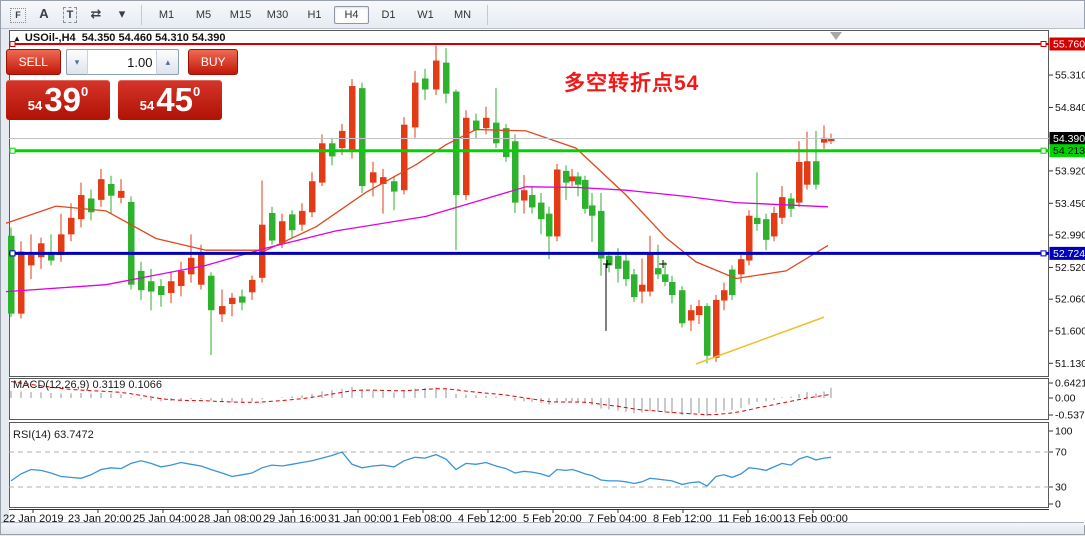 The image size is (1085, 536). What do you see at coordinates (168, 62) in the screenshot?
I see `volume-increase-button: ▴` at bounding box center [168, 62].